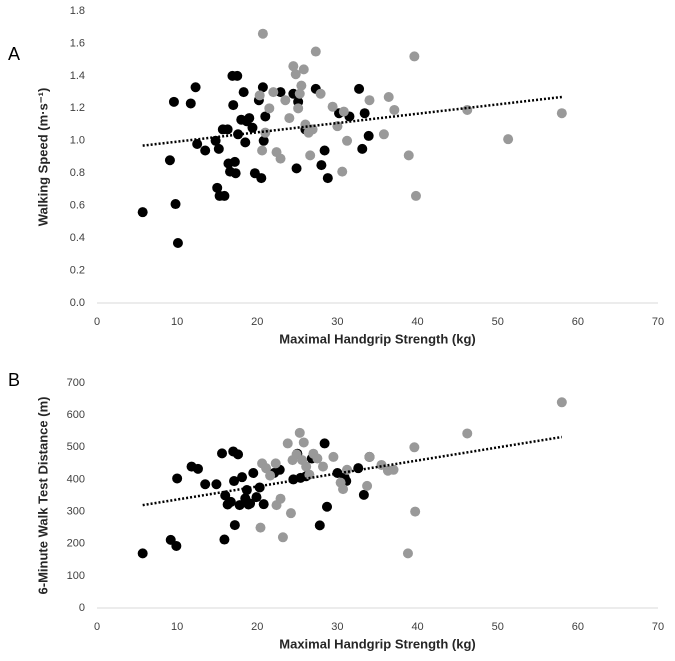  What do you see at coordinates (77, 270) in the screenshot?
I see `y-tick-label: 0.2` at bounding box center [77, 270].